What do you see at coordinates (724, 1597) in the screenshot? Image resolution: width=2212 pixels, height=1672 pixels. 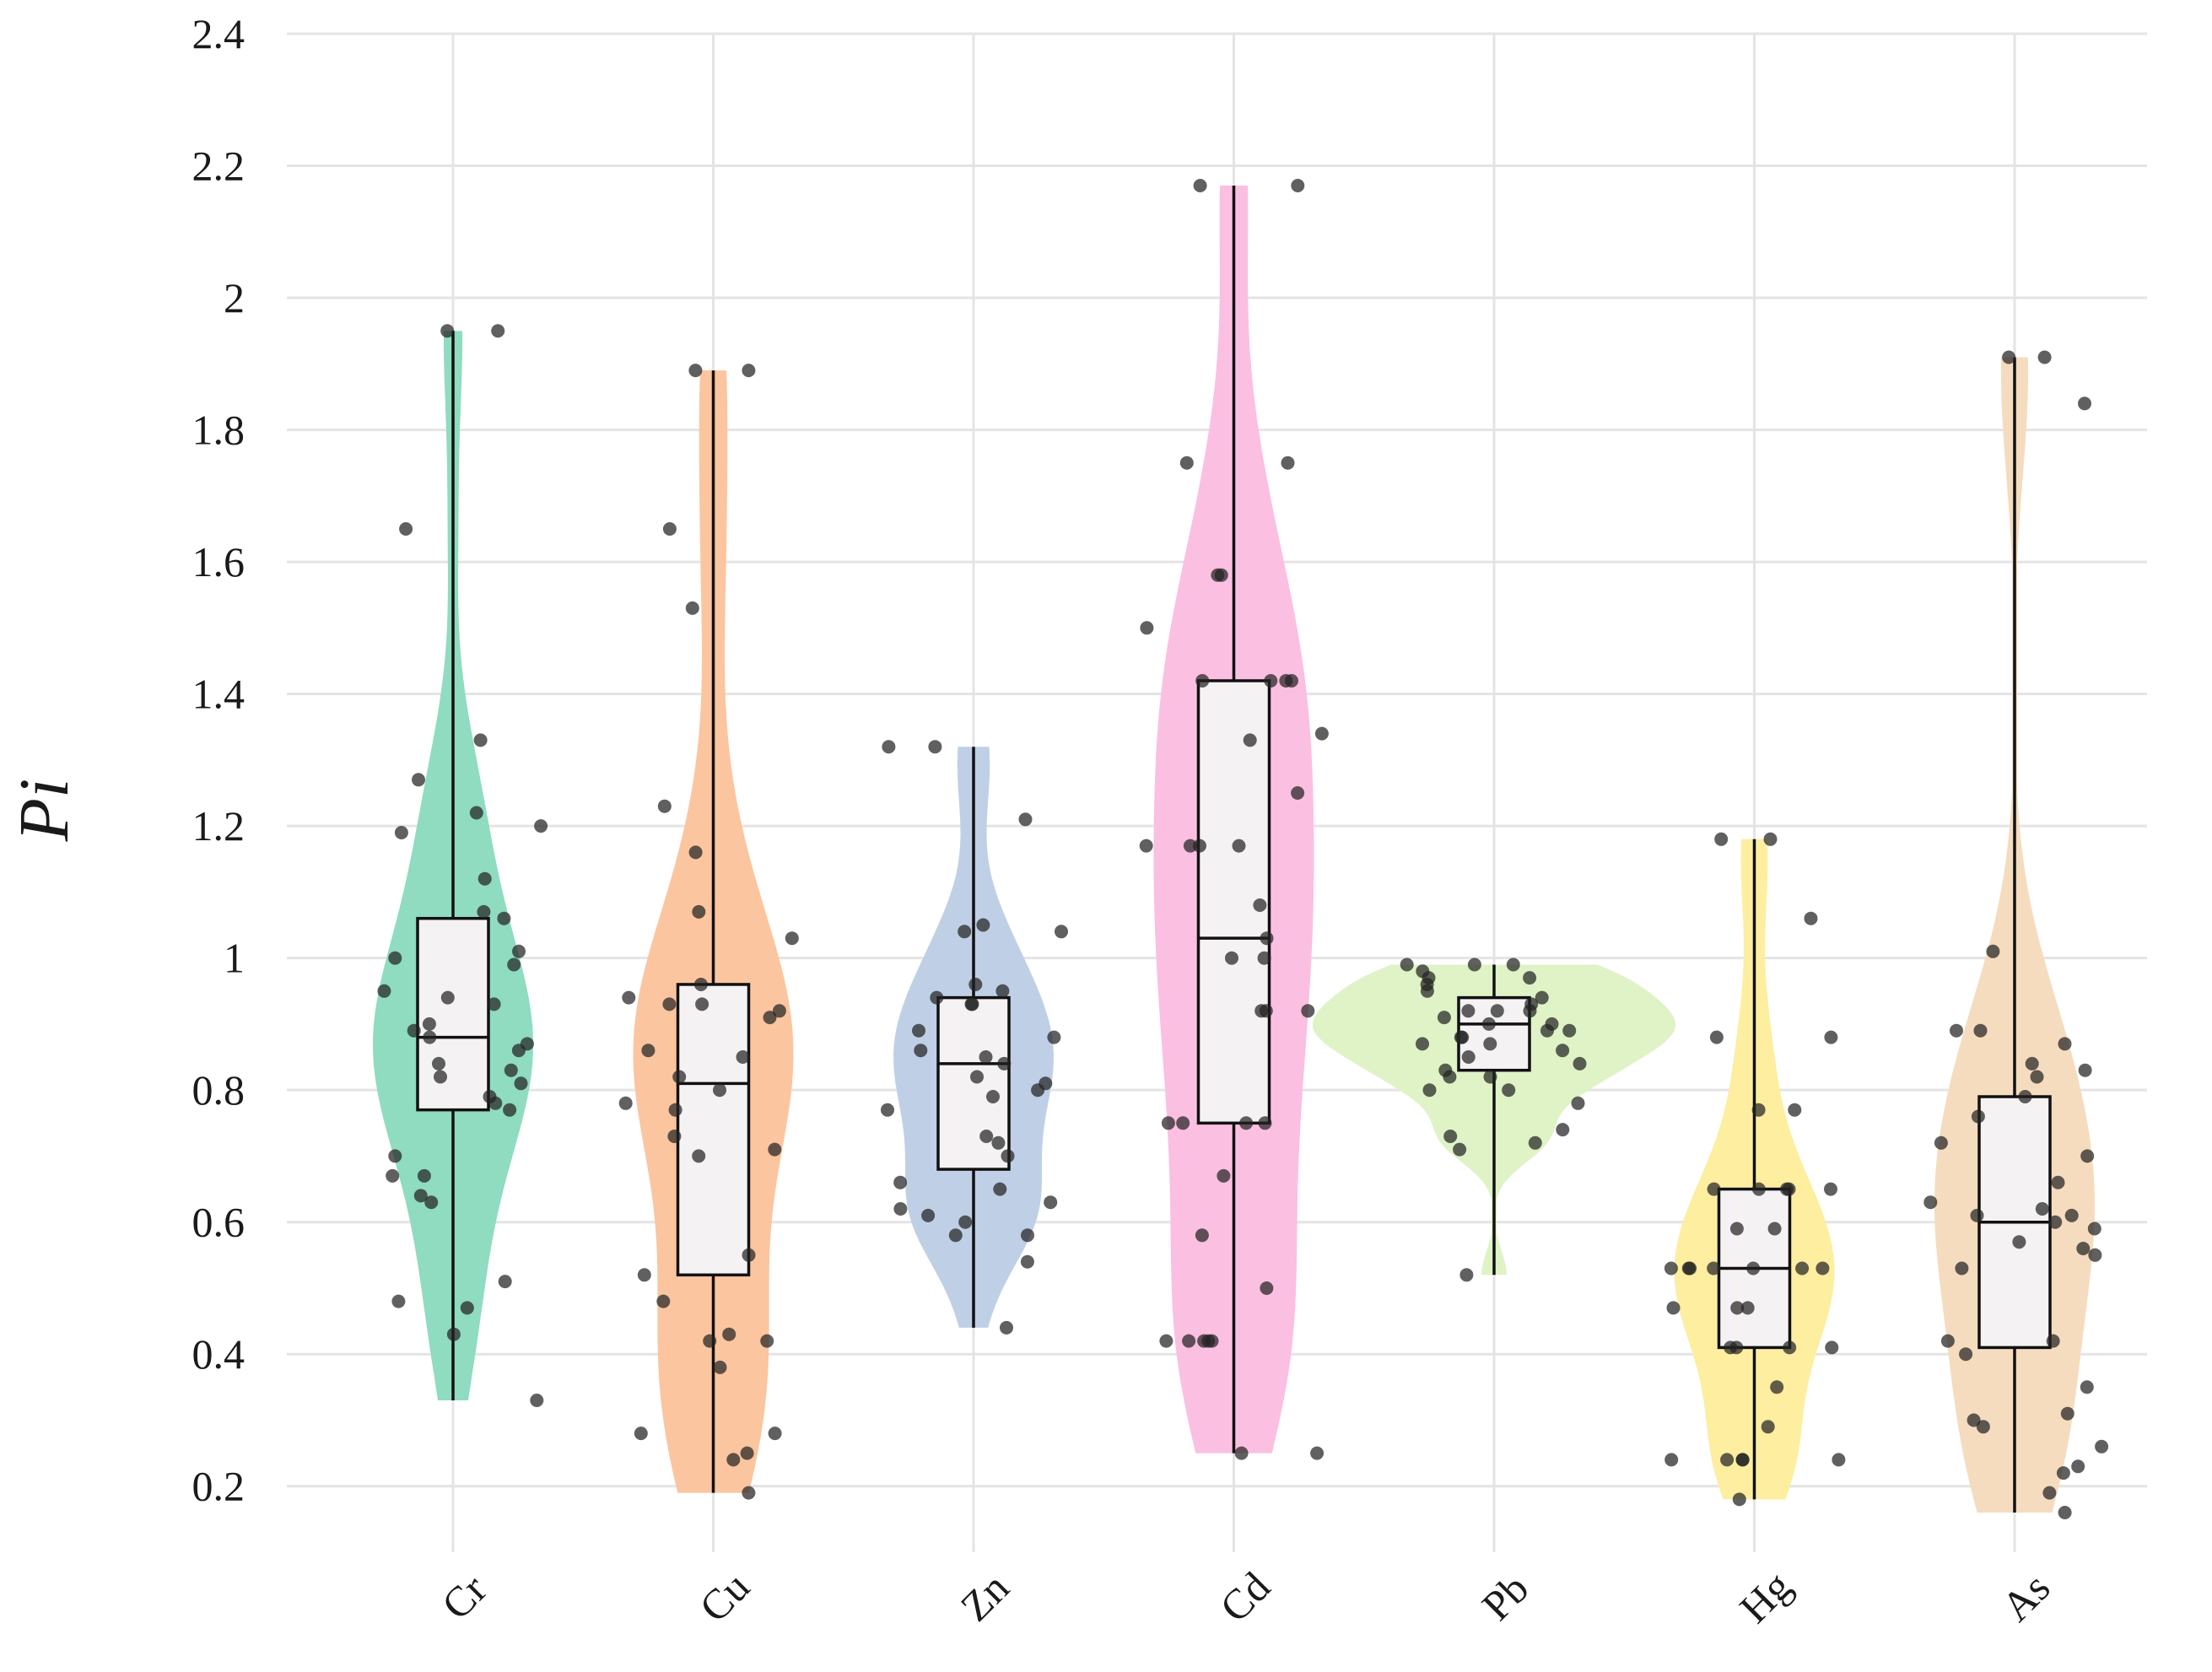 I see `x-tick-label: Cu` at bounding box center [724, 1597].